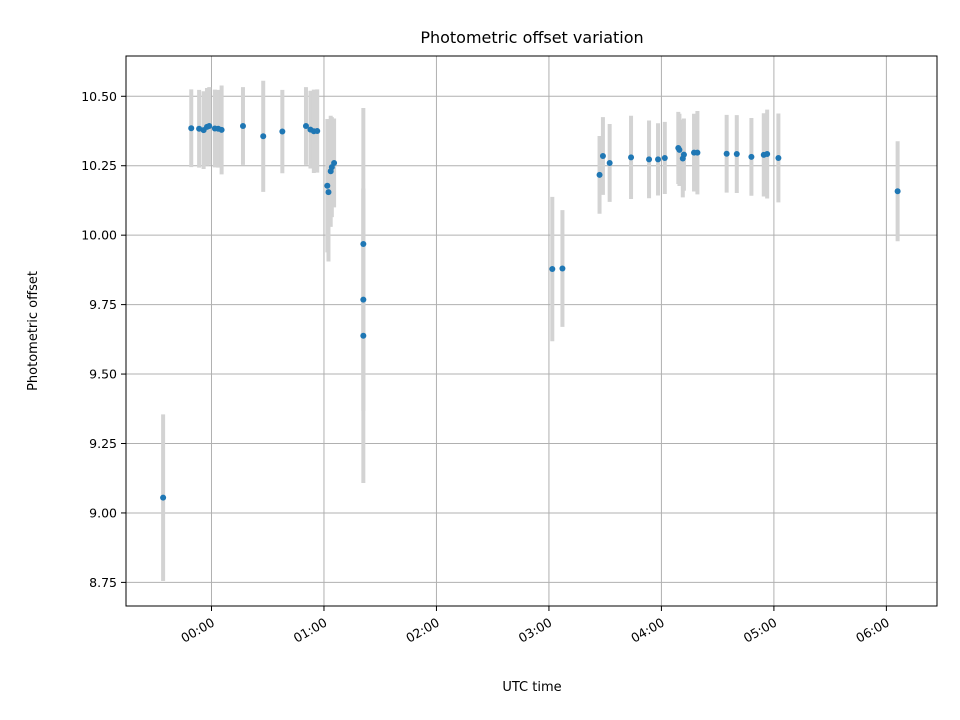  I want to click on y-tick-label: 9.75, so click(103, 304).